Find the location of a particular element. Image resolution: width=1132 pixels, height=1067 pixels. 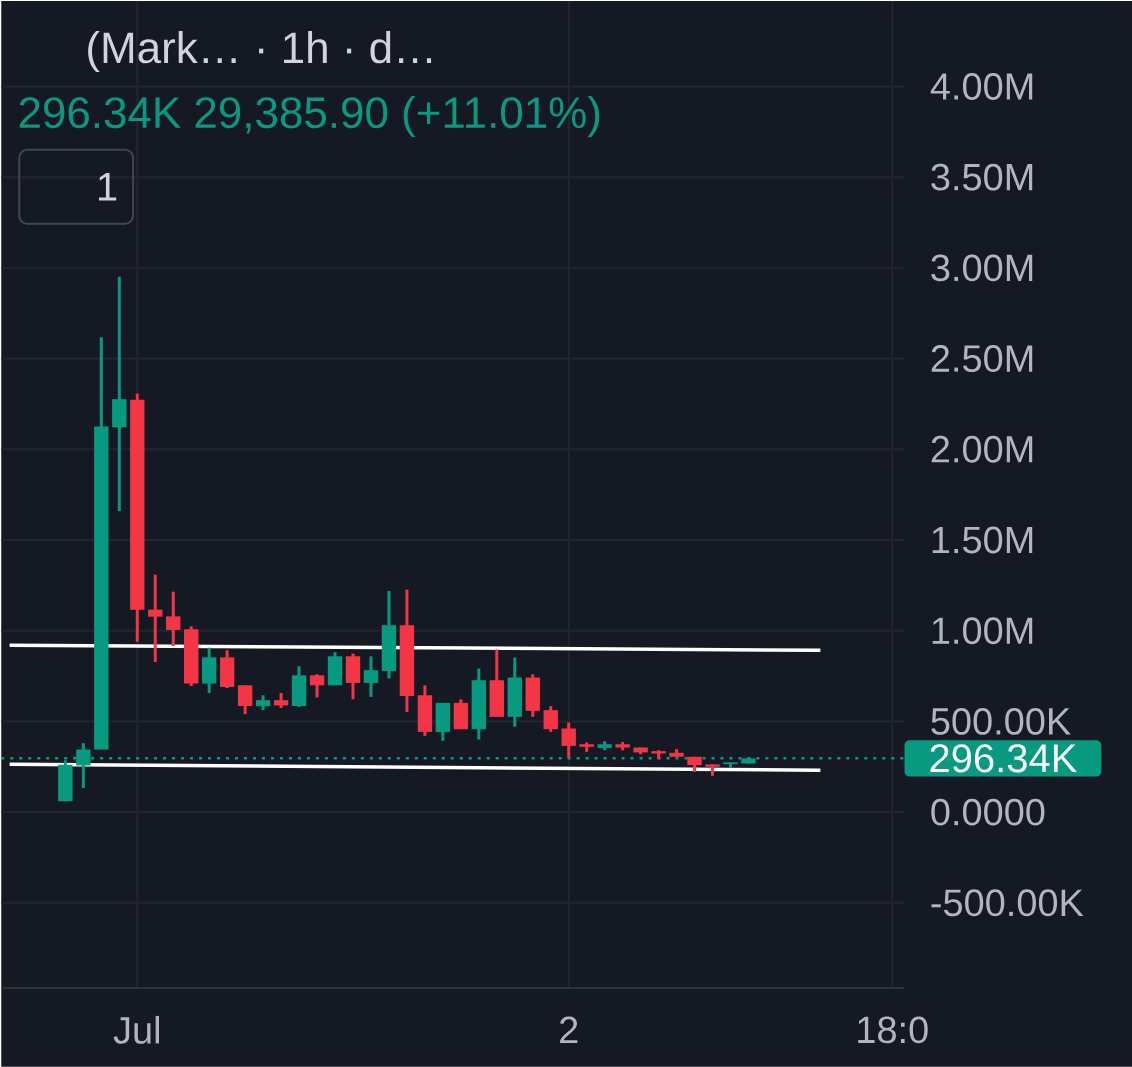

annotation: 1 is located at coordinates (107, 187).